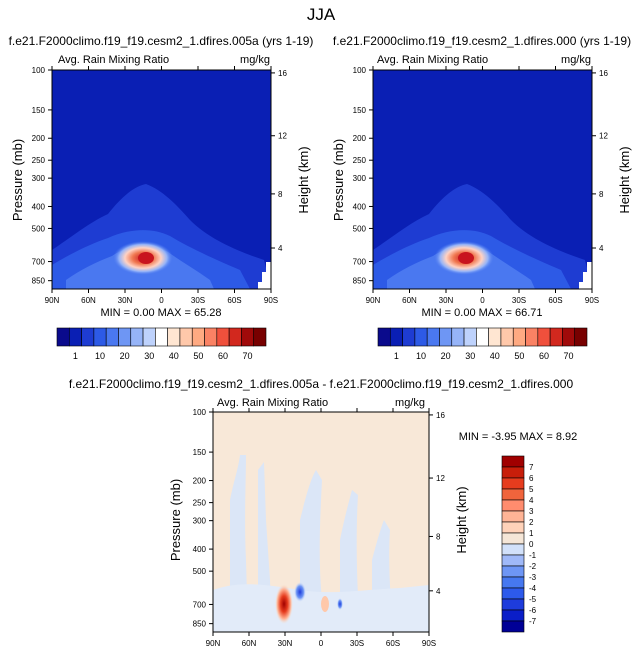 Image resolution: width=643 pixels, height=658 pixels. Describe the element at coordinates (533, 566) in the screenshot. I see `colorbar-label: -2` at that location.